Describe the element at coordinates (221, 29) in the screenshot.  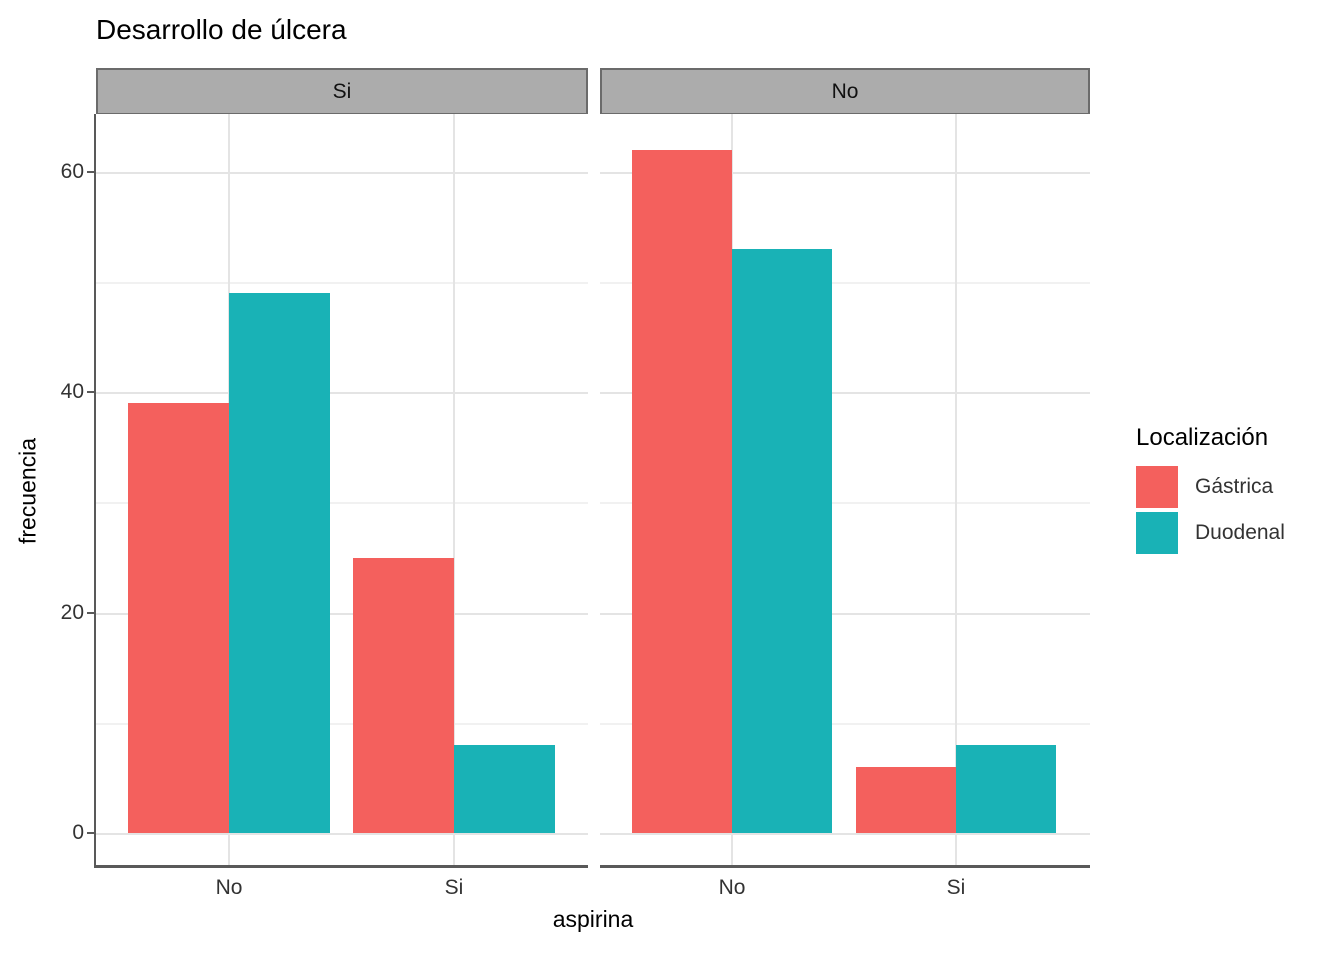
I see `plot-title: Desarrollo de úlcera` at that location.